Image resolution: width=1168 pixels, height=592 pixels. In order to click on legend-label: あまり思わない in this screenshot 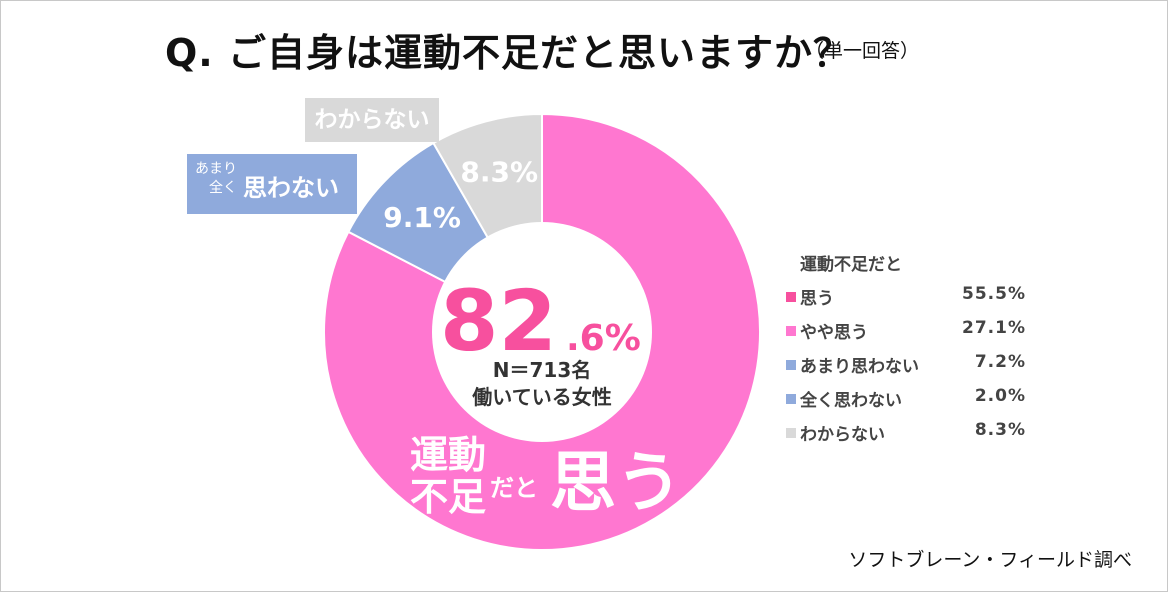, I will do `click(859, 367)`.